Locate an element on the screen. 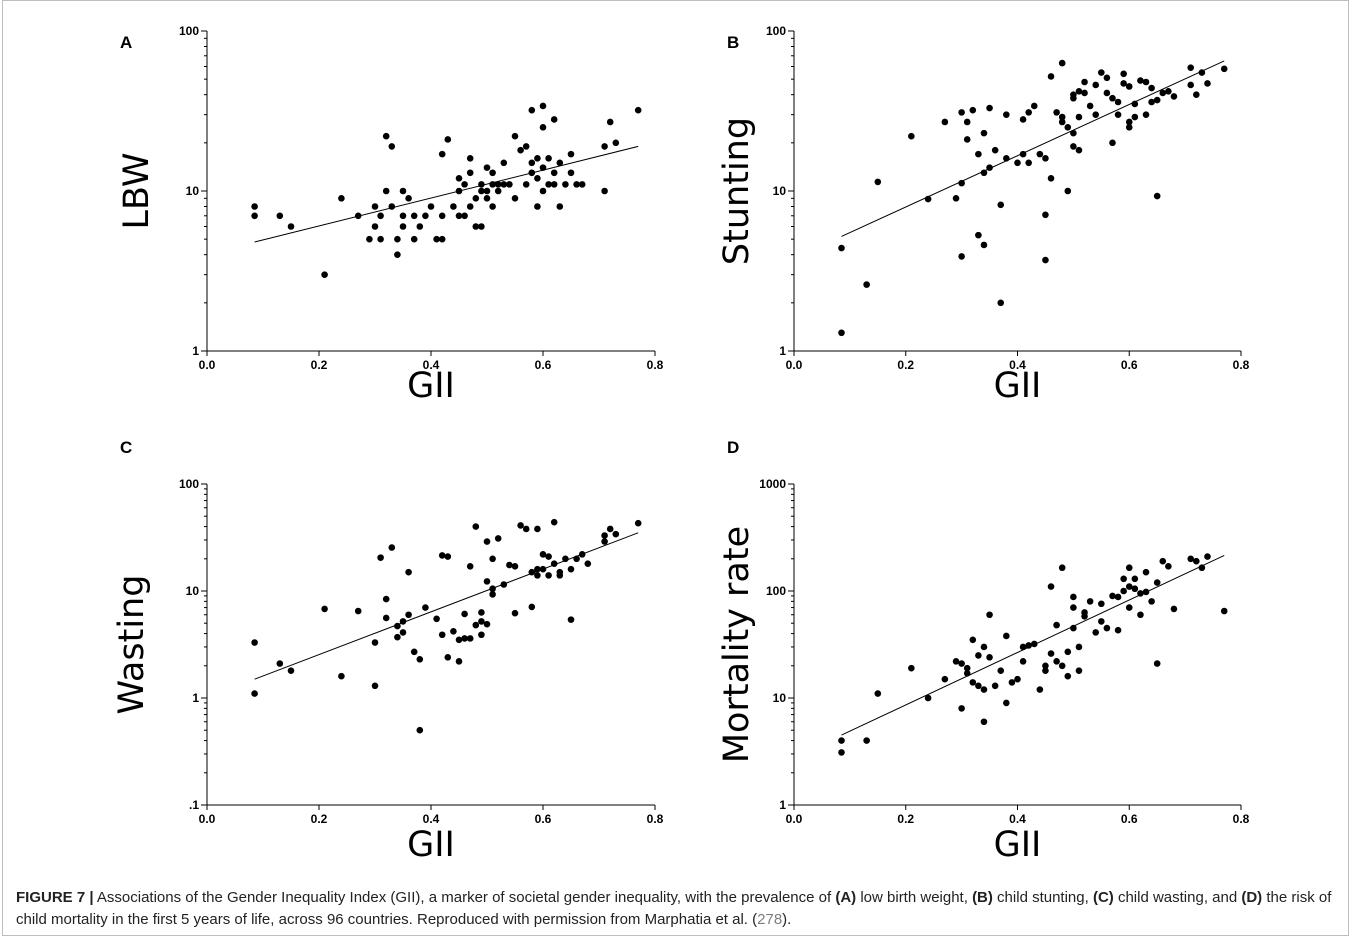 This screenshot has width=1355, height=941. caption-text-end: ). is located at coordinates (787, 919).